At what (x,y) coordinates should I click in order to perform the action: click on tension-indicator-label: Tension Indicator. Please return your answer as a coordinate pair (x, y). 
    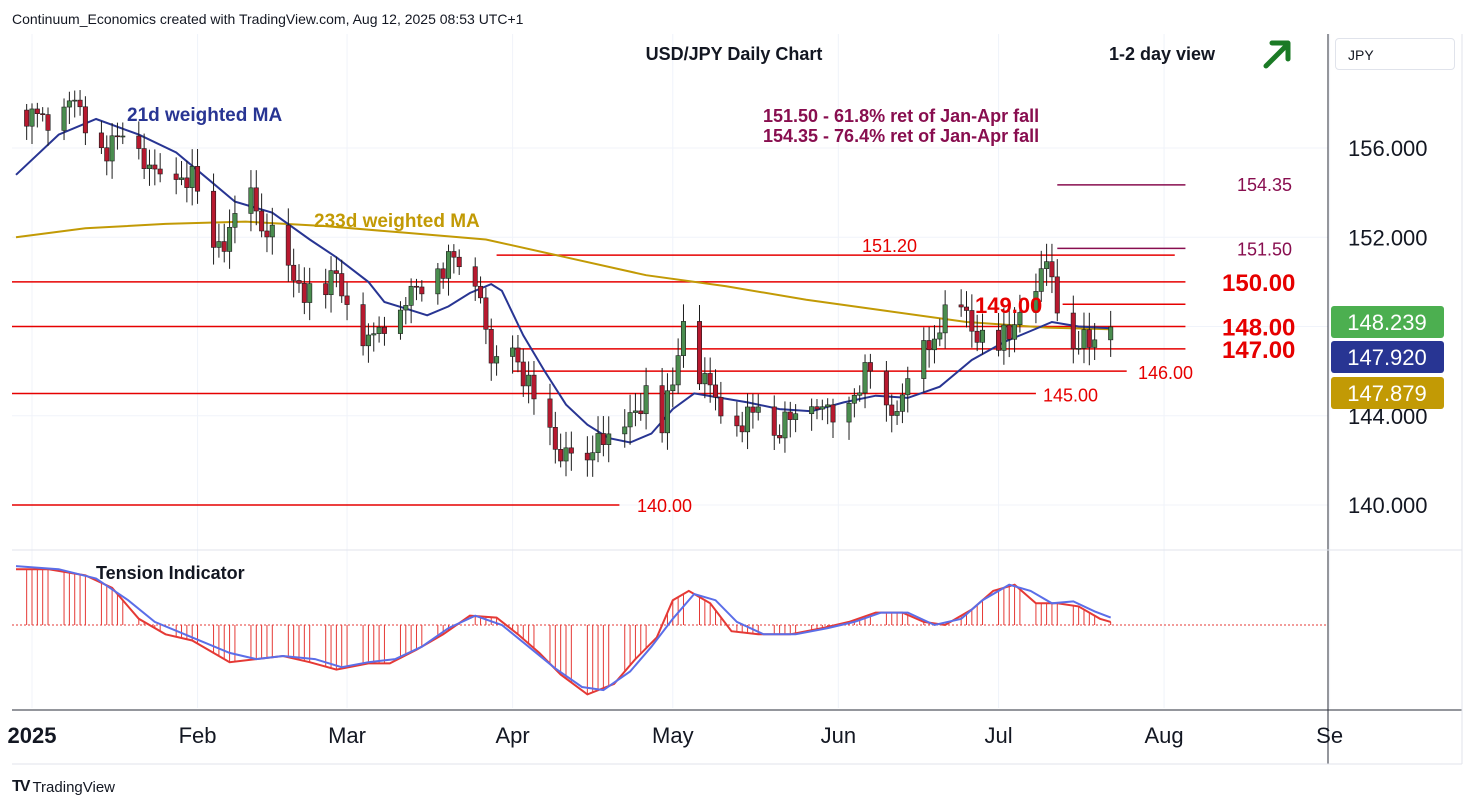
    Looking at the image, I should click on (170, 573).